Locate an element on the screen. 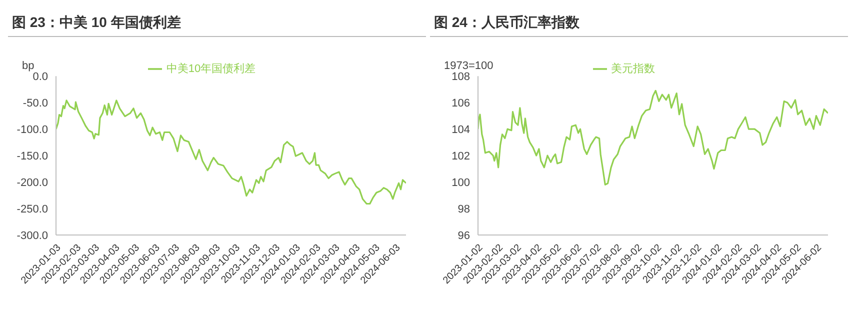 This screenshot has height=336, width=855. y-tick-label: -100.0 is located at coordinates (32, 130).